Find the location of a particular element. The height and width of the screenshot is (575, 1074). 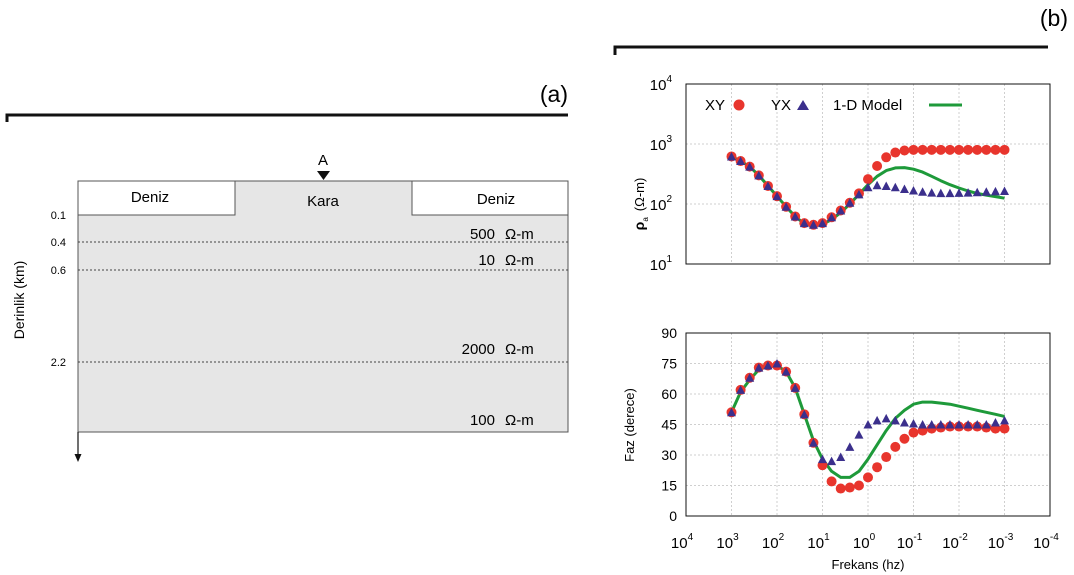

station-label: A is located at coordinates (323, 160).